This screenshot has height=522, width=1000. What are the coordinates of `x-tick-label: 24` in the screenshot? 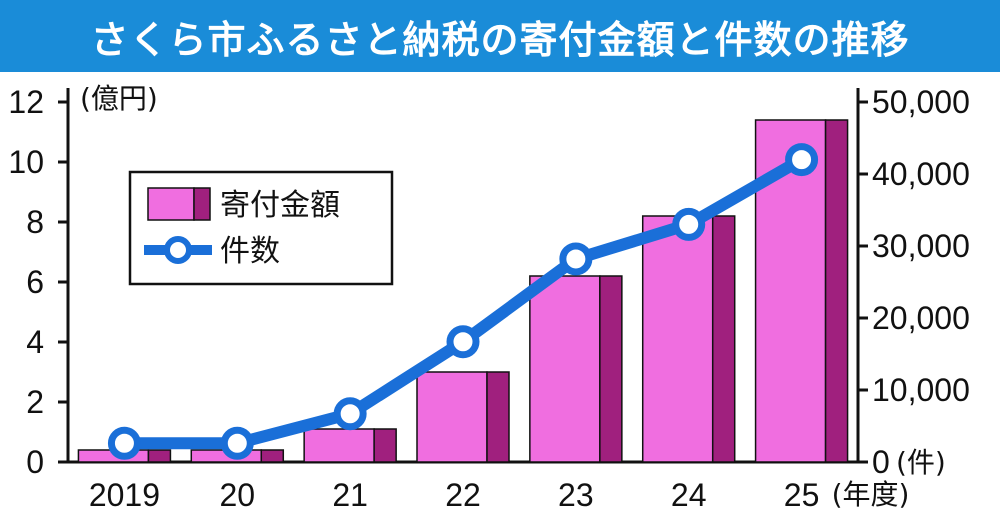 It's located at (689, 495).